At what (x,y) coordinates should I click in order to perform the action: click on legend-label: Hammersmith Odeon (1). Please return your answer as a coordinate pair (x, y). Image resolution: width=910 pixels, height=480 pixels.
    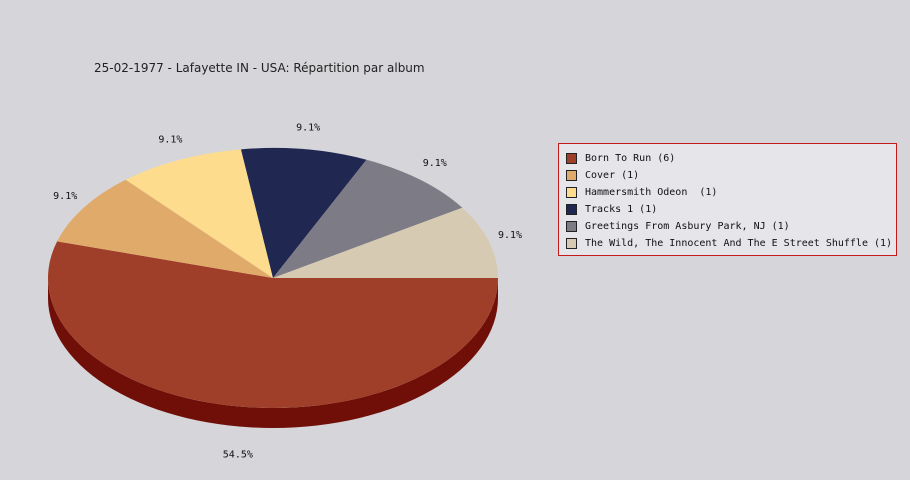
    Looking at the image, I should click on (651, 192).